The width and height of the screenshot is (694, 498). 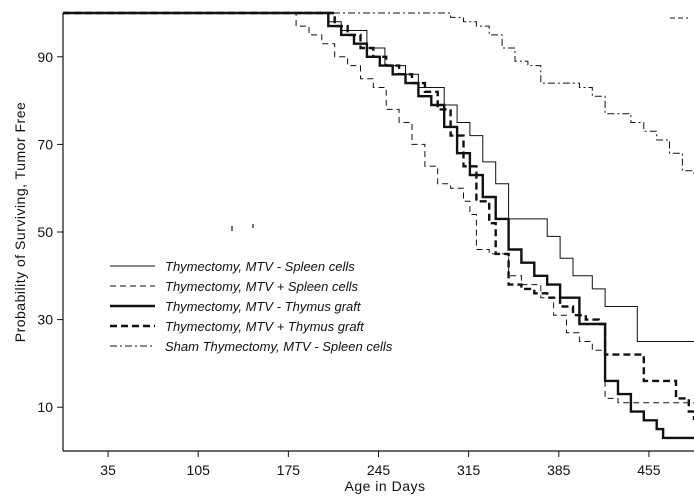 What do you see at coordinates (265, 326) in the screenshot?
I see `legend-label: Thymectomy, MTV + Thymus graft` at bounding box center [265, 326].